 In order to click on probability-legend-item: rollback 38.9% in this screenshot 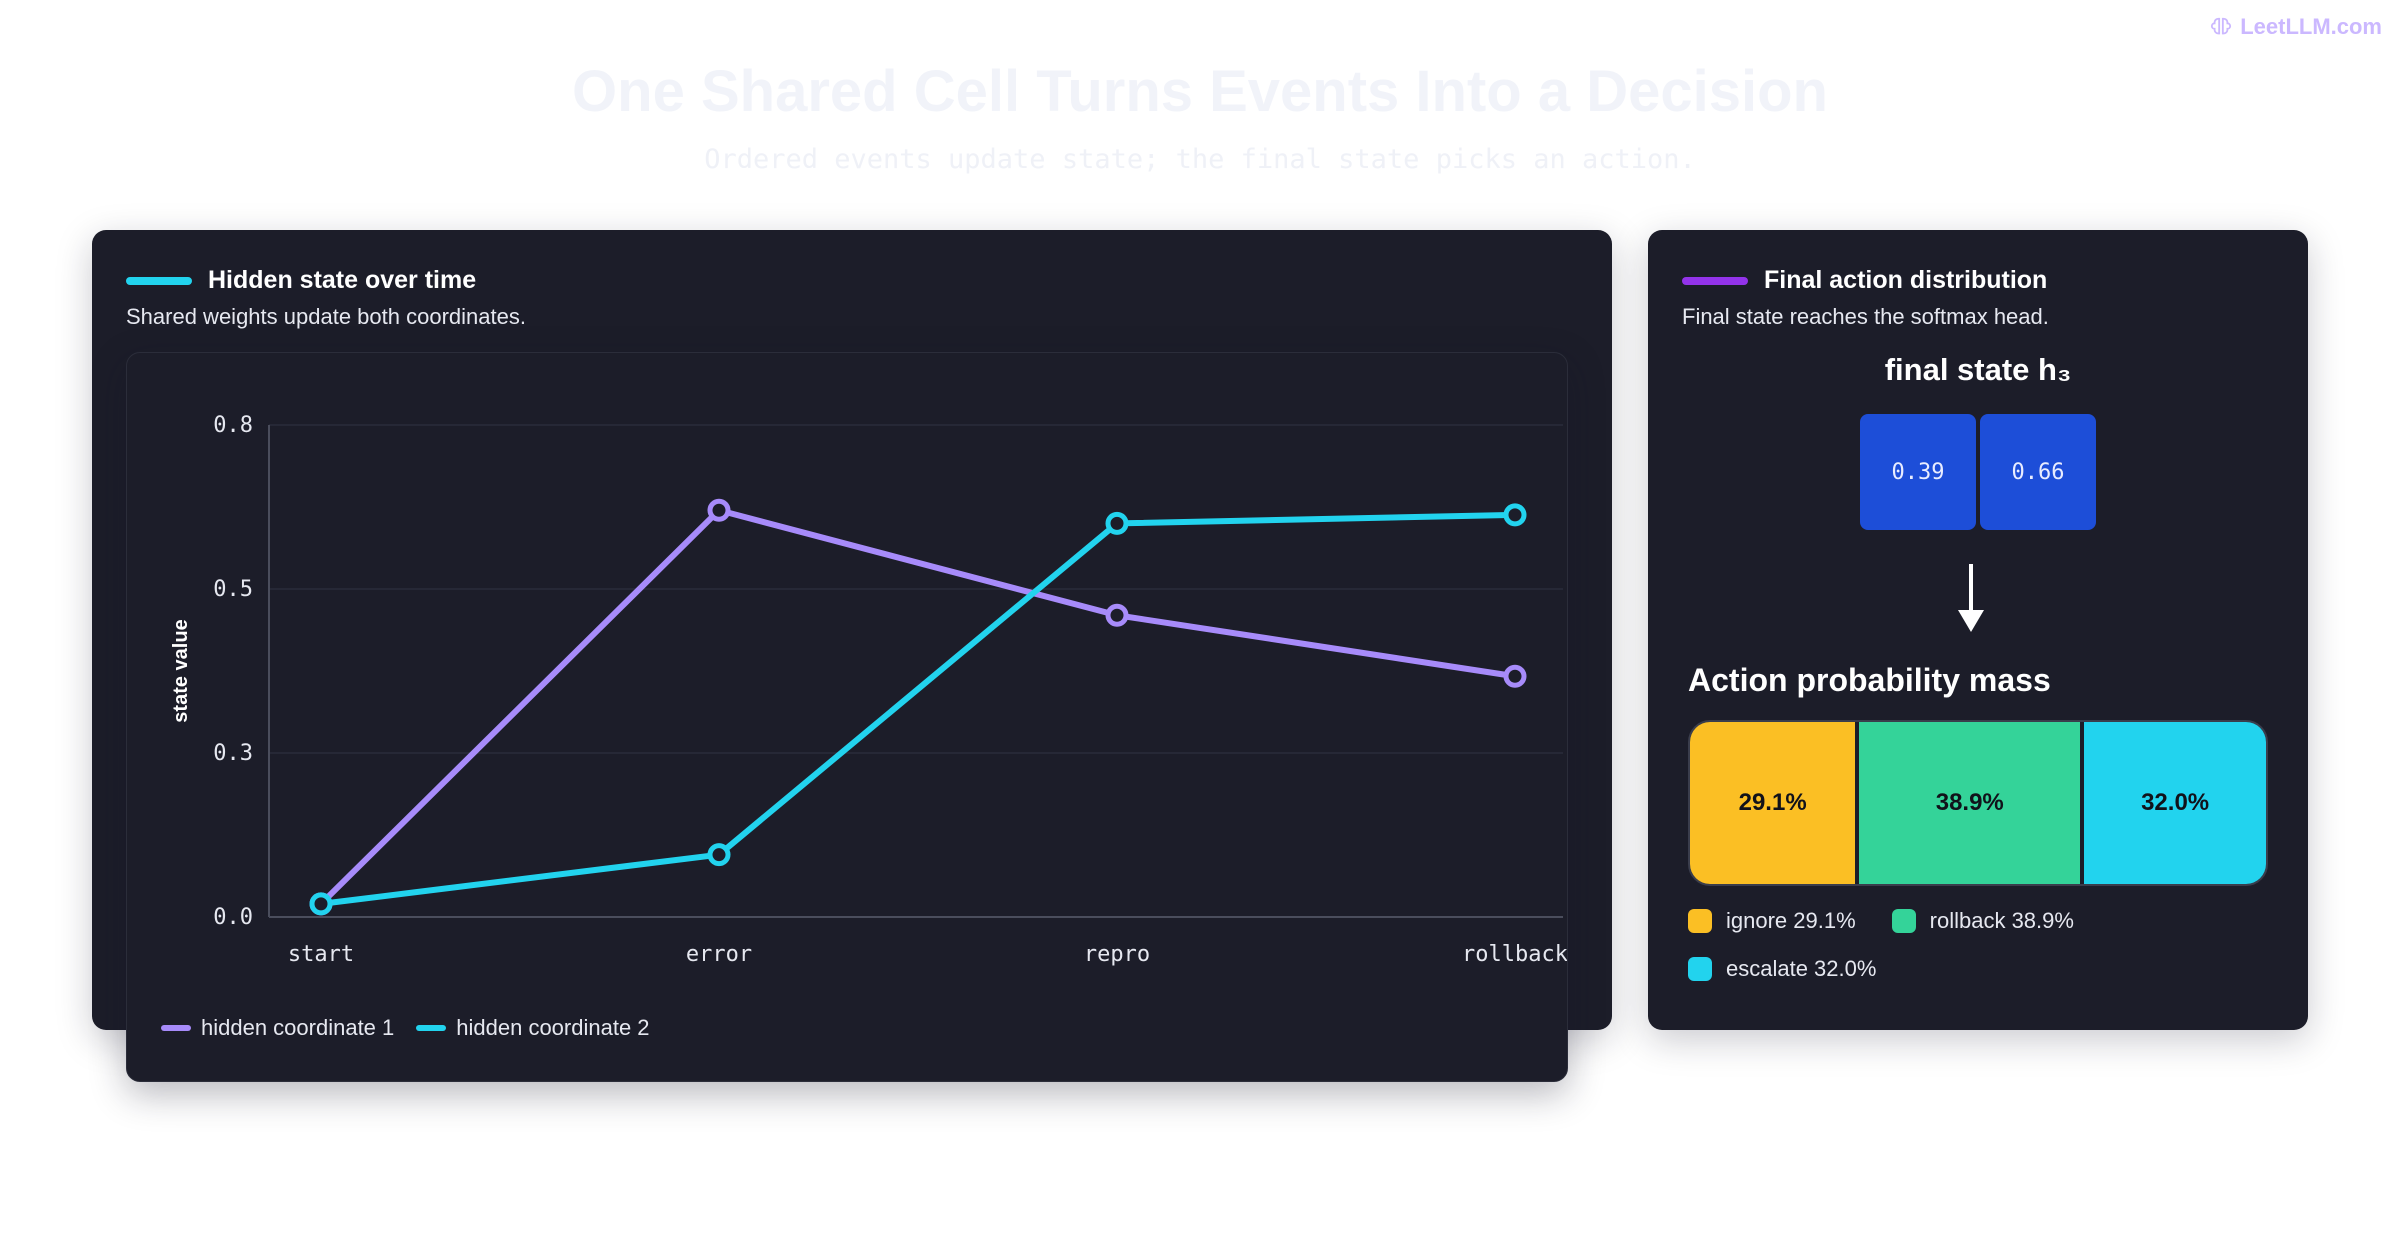, I will do `click(1982, 921)`.